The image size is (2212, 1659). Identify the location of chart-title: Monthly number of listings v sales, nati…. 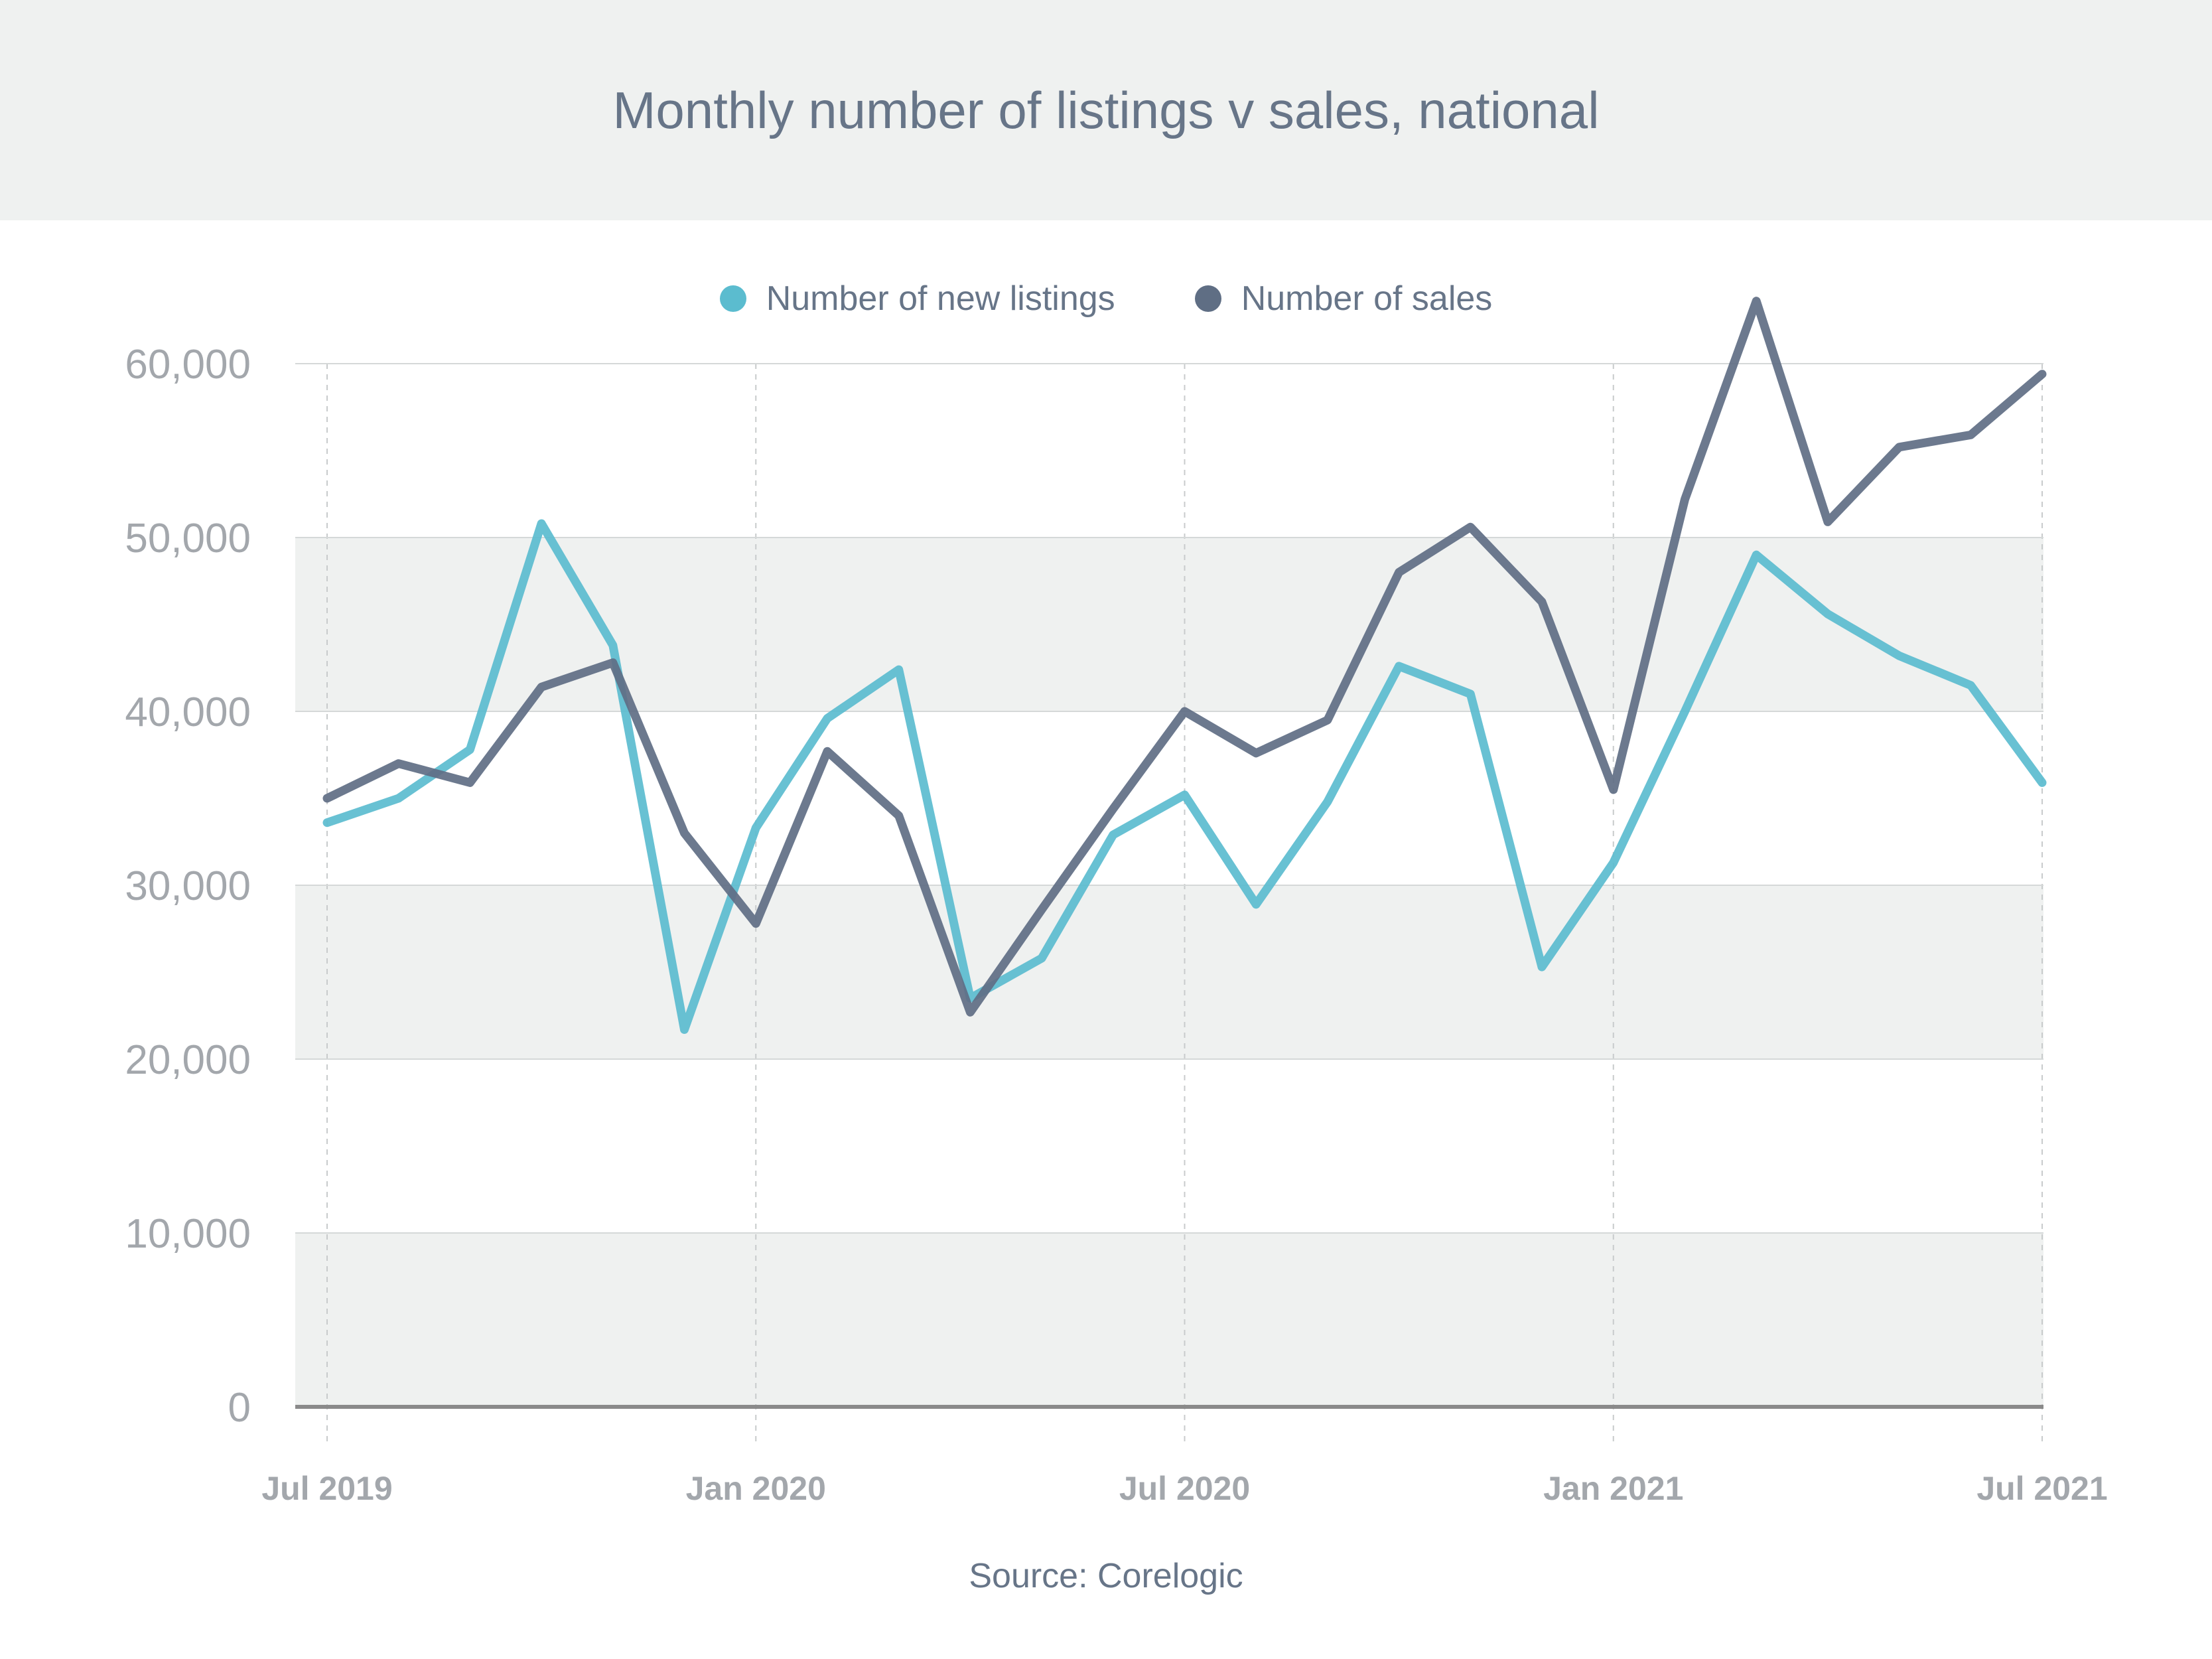
(1106, 109).